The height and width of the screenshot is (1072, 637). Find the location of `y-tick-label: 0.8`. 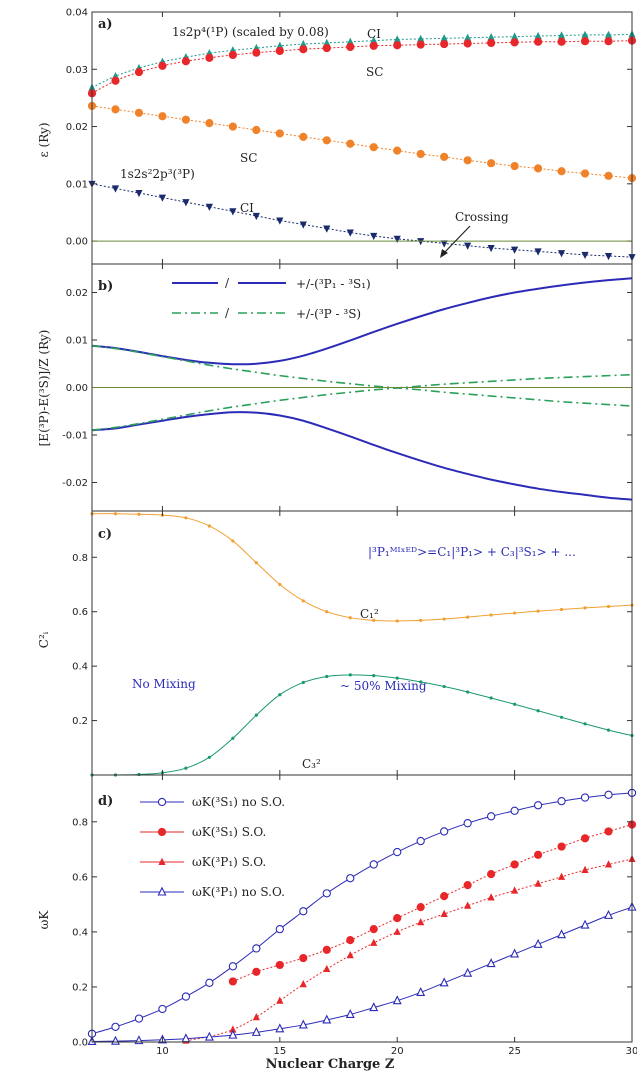

y-tick-label: 0.8 is located at coordinates (80, 822).